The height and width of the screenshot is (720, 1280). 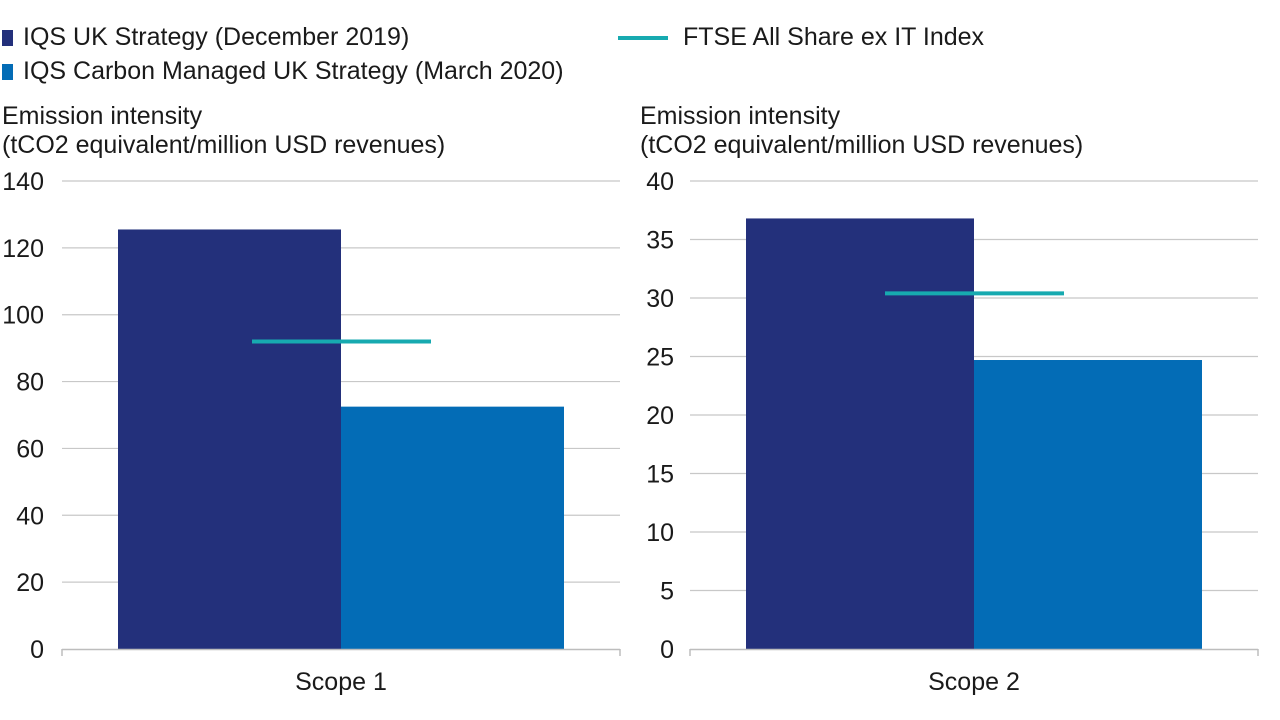 I want to click on x-category-label-scope2: Scope 2, so click(x=974, y=682).